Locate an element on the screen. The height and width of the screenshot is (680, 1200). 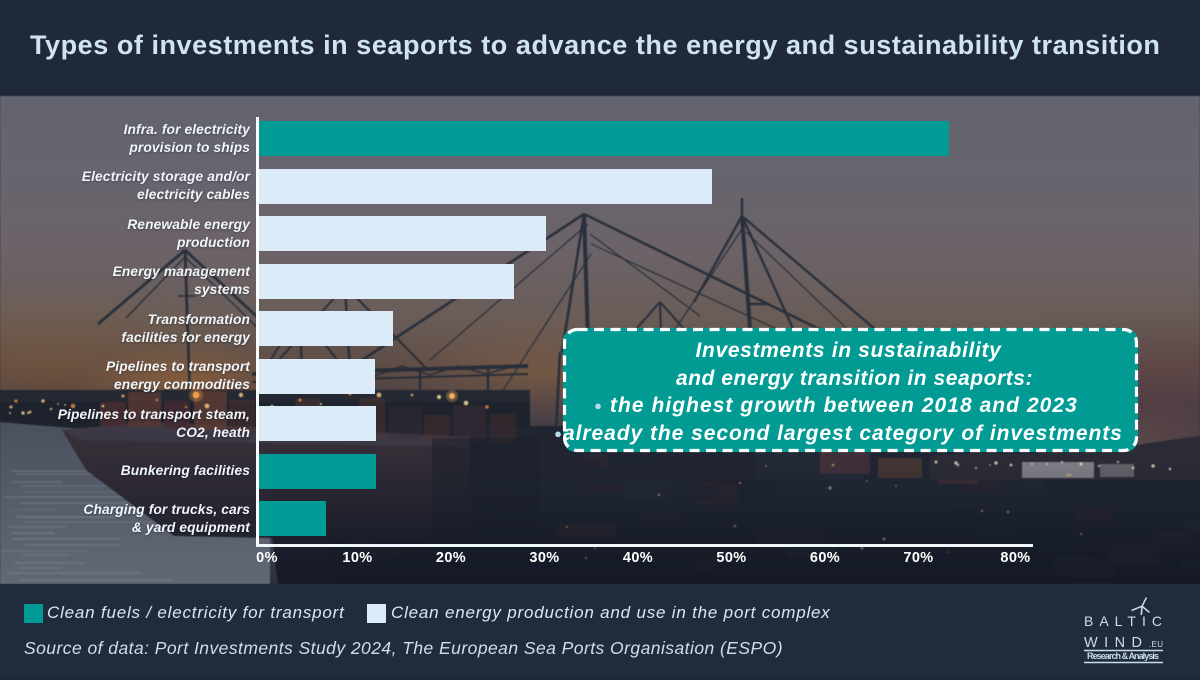
svg-text: .EU is located at coordinates (1156, 644).